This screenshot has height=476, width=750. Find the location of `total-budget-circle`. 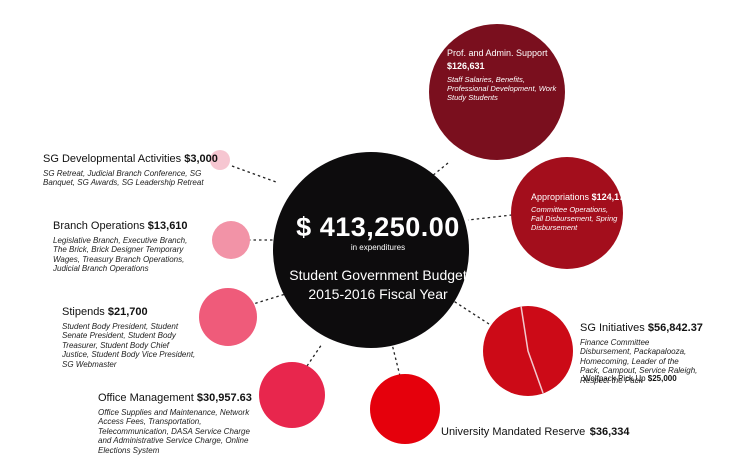

total-budget-circle is located at coordinates (371, 250).